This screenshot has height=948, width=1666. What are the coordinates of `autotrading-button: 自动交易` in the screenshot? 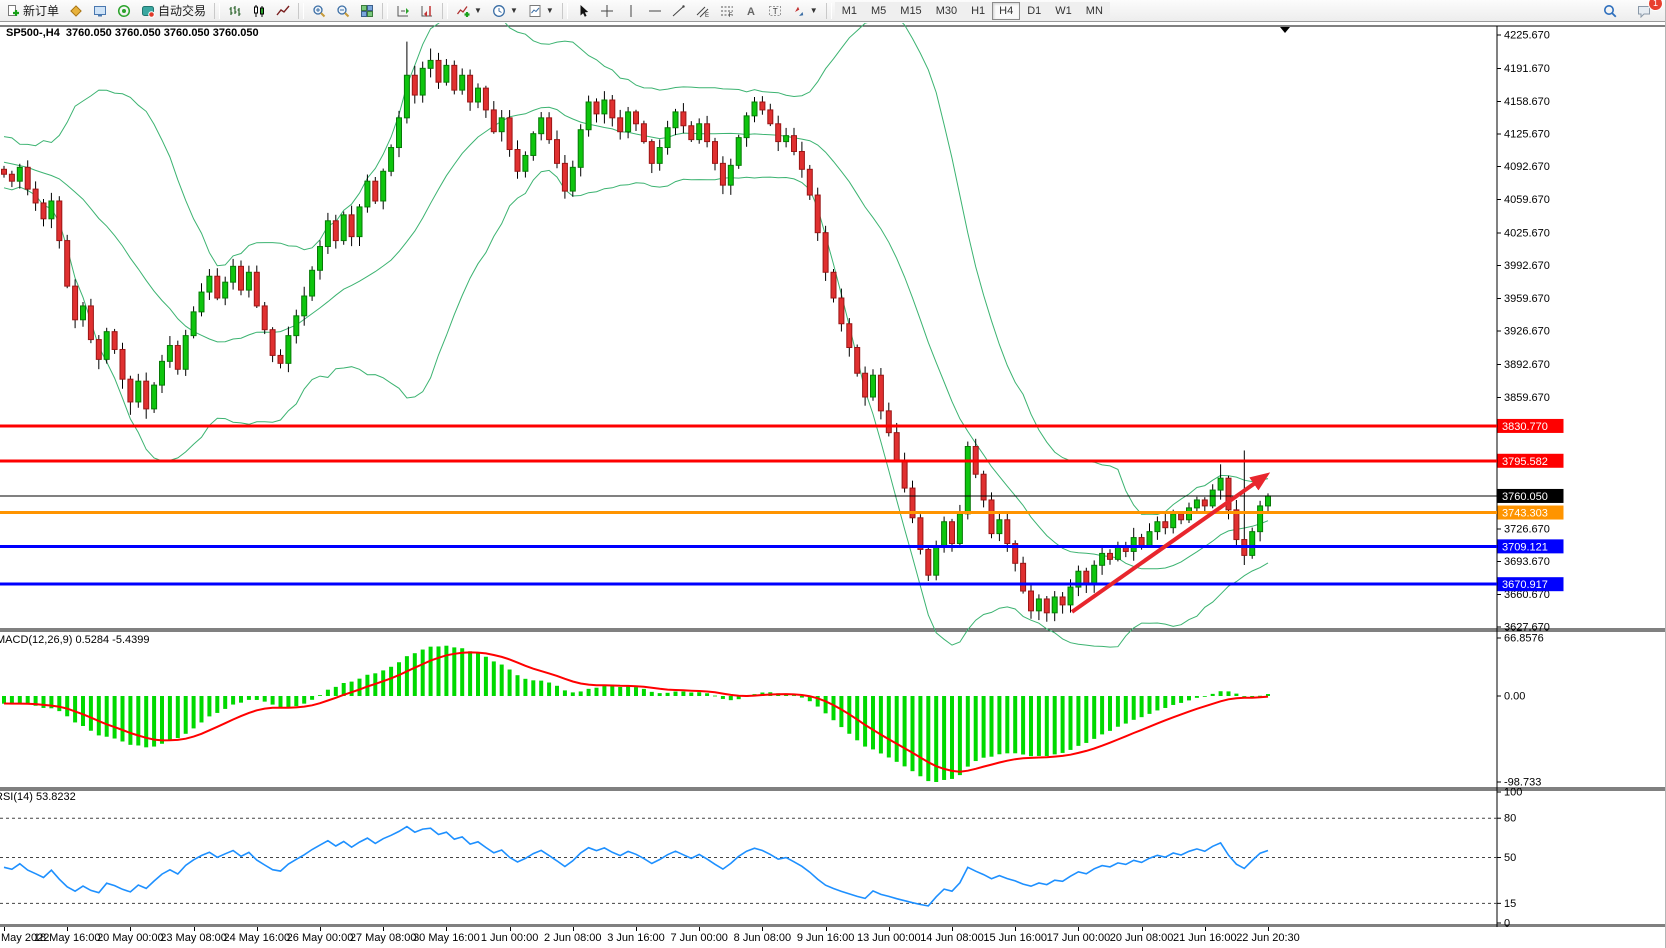 It's located at (173, 11).